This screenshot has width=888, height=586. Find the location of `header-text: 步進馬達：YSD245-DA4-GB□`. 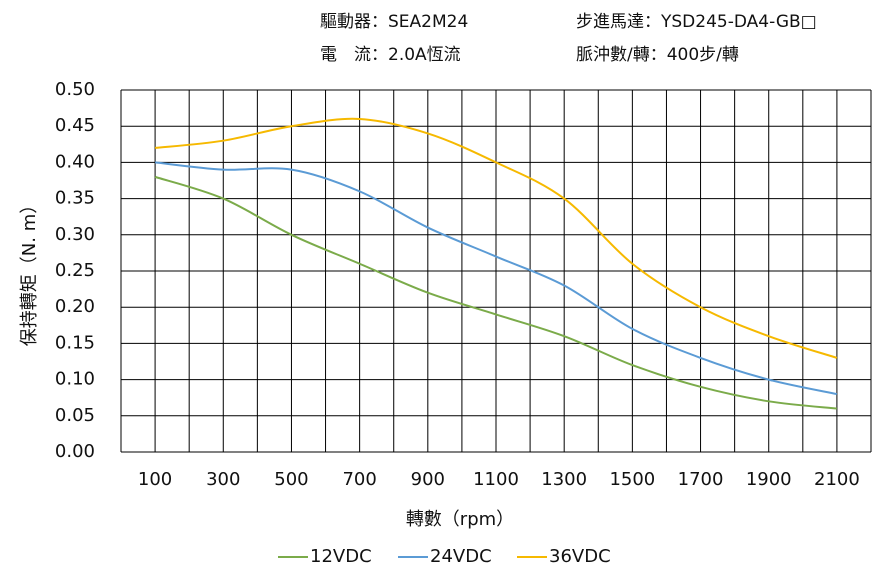

header-text: 步進馬達：YSD245-DA4-GB□ is located at coordinates (696, 22).